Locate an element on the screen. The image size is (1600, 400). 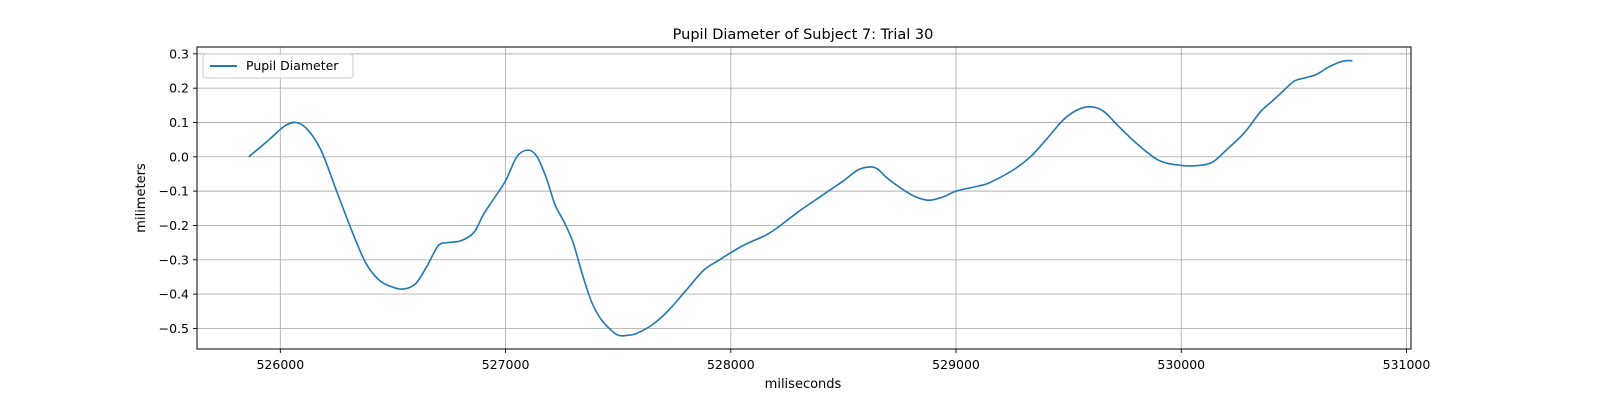
y-tick-label: −0.3 is located at coordinates (174, 259).